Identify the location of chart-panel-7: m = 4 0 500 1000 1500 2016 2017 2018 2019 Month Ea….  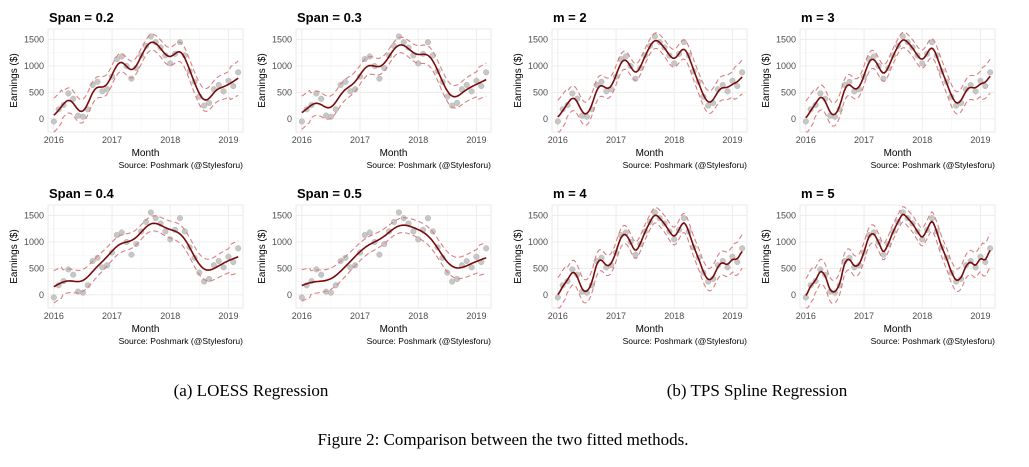
(630, 266).